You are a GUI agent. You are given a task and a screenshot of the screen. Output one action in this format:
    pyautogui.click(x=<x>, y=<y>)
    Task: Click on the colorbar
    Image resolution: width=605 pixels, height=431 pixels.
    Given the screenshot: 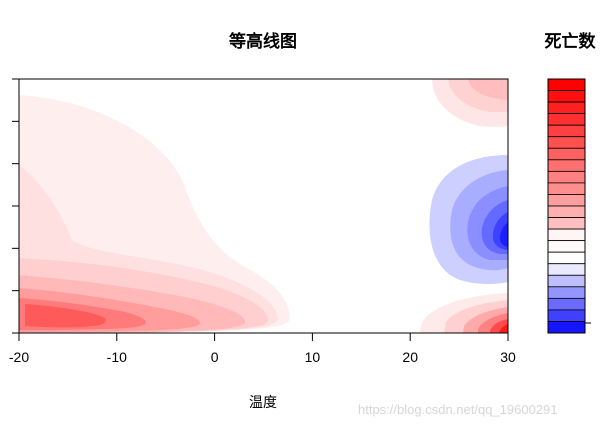 What is the action you would take?
    pyautogui.click(x=569, y=206)
    